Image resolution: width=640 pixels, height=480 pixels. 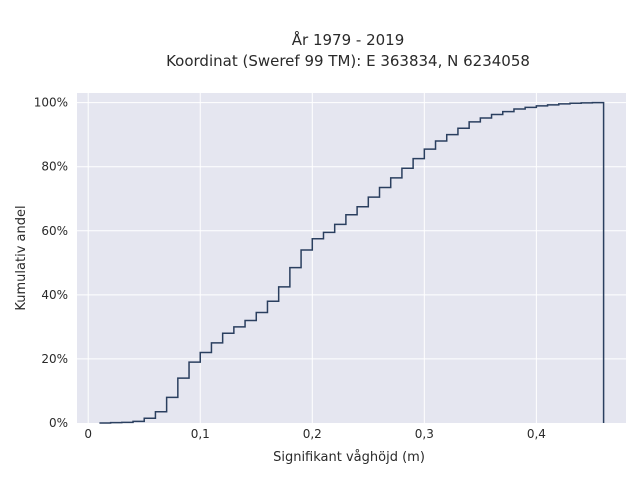 What do you see at coordinates (54, 359) in the screenshot?
I see `y-tick-label: 20%` at bounding box center [54, 359].